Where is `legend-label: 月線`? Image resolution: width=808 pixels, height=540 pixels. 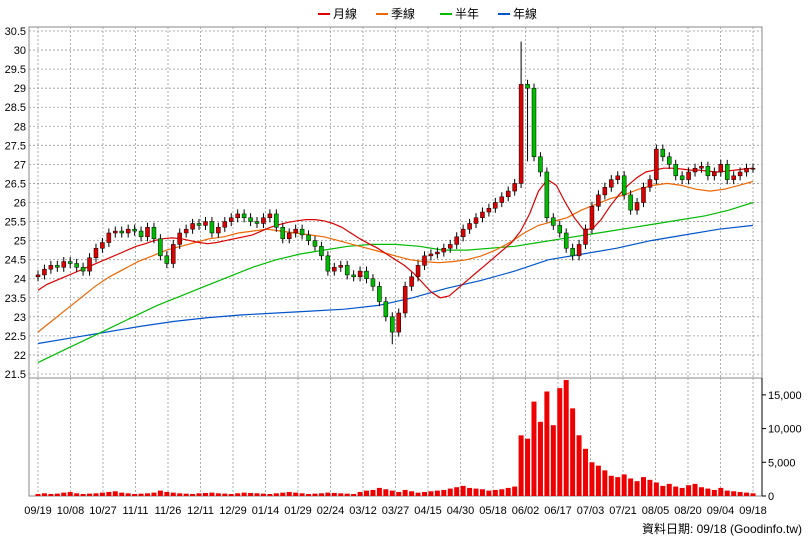 legend-label: 月線 is located at coordinates (345, 13).